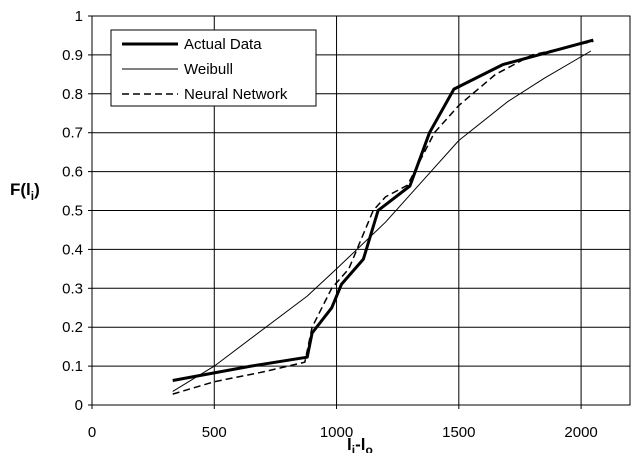  What do you see at coordinates (72, 172) in the screenshot?
I see `y-tick-label: 0.6` at bounding box center [72, 172].